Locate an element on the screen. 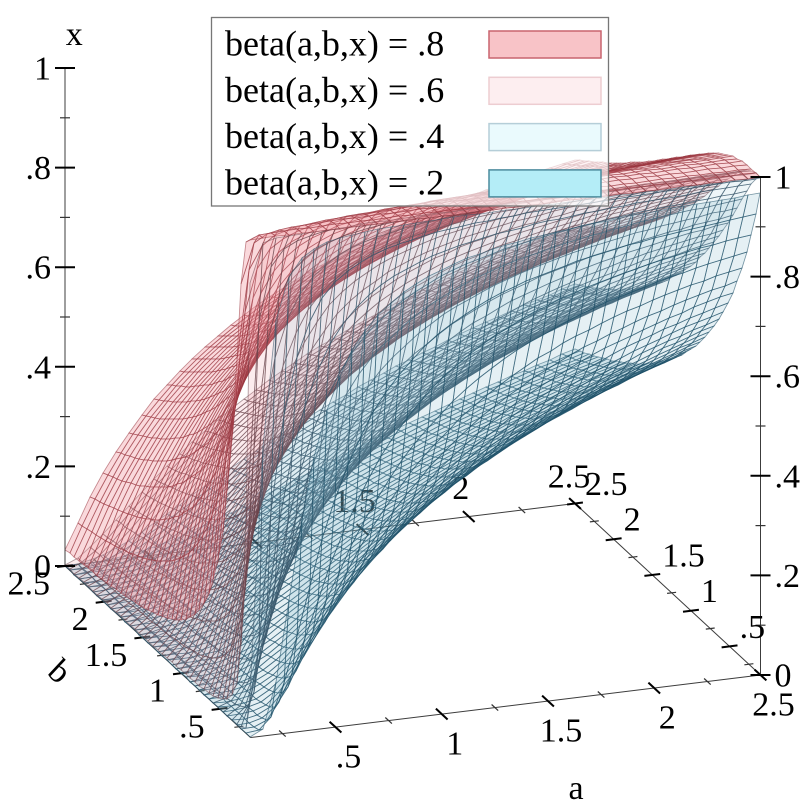 The height and width of the screenshot is (812, 812). svg-text: beta(a,b,x) = .6 is located at coordinates (334, 90).